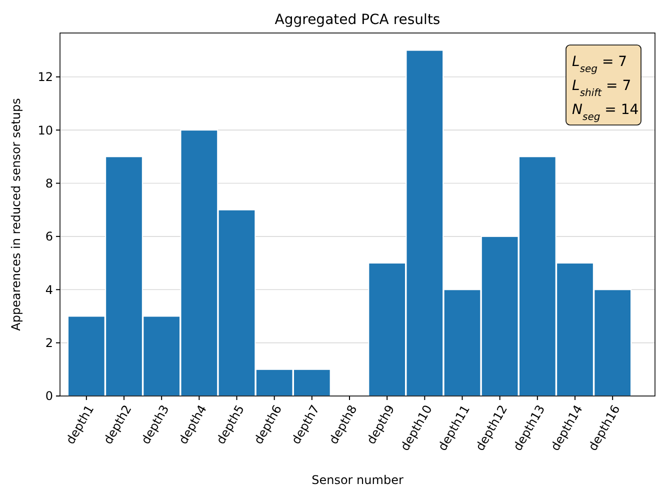  Describe the element at coordinates (45, 130) in the screenshot. I see `y-tick-label: 10` at that location.